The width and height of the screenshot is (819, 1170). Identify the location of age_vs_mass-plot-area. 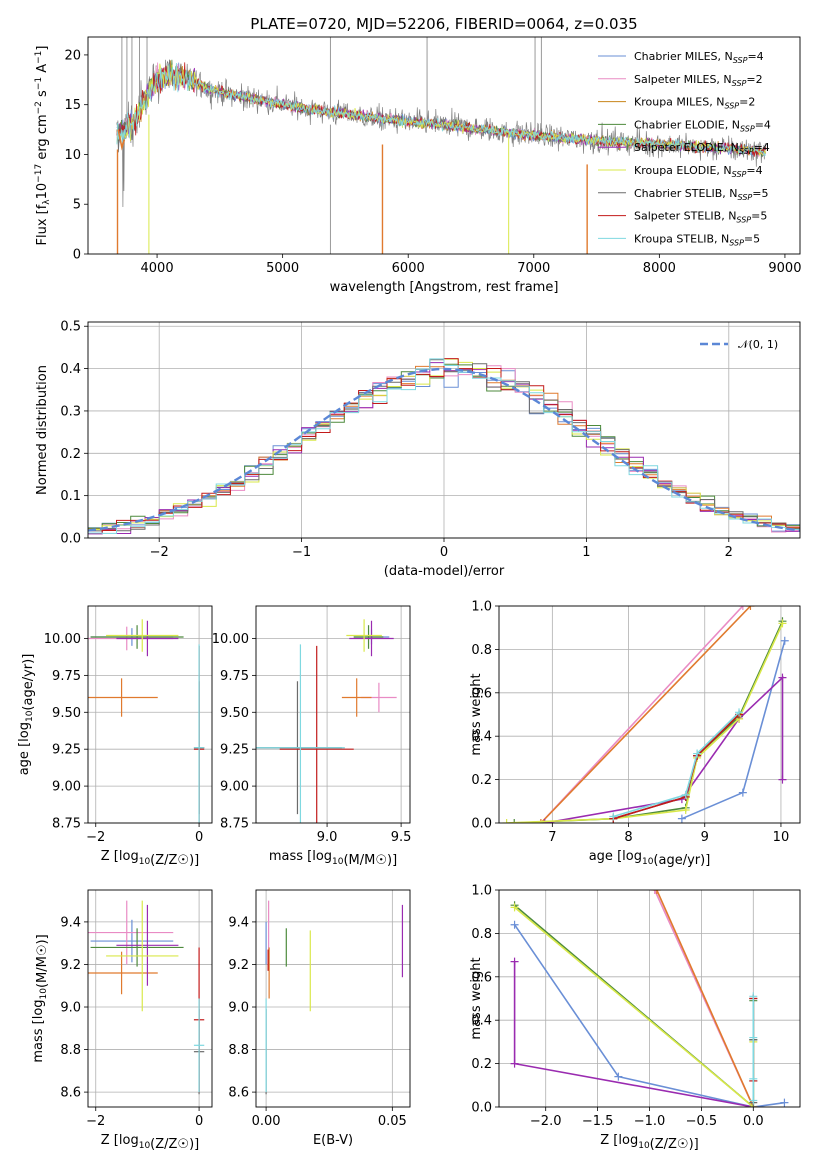
(326, 721).